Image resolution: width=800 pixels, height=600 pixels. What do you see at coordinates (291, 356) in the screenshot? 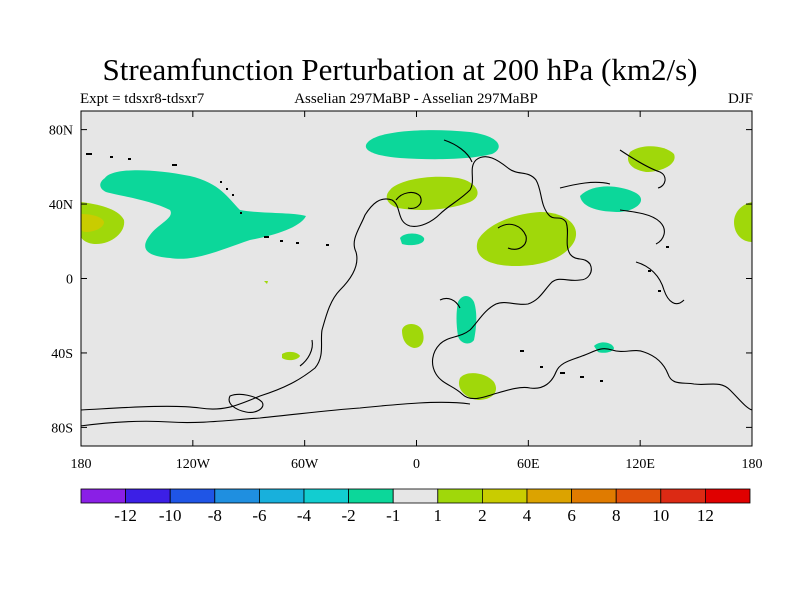
I see `positive-anomaly-samerica` at bounding box center [291, 356].